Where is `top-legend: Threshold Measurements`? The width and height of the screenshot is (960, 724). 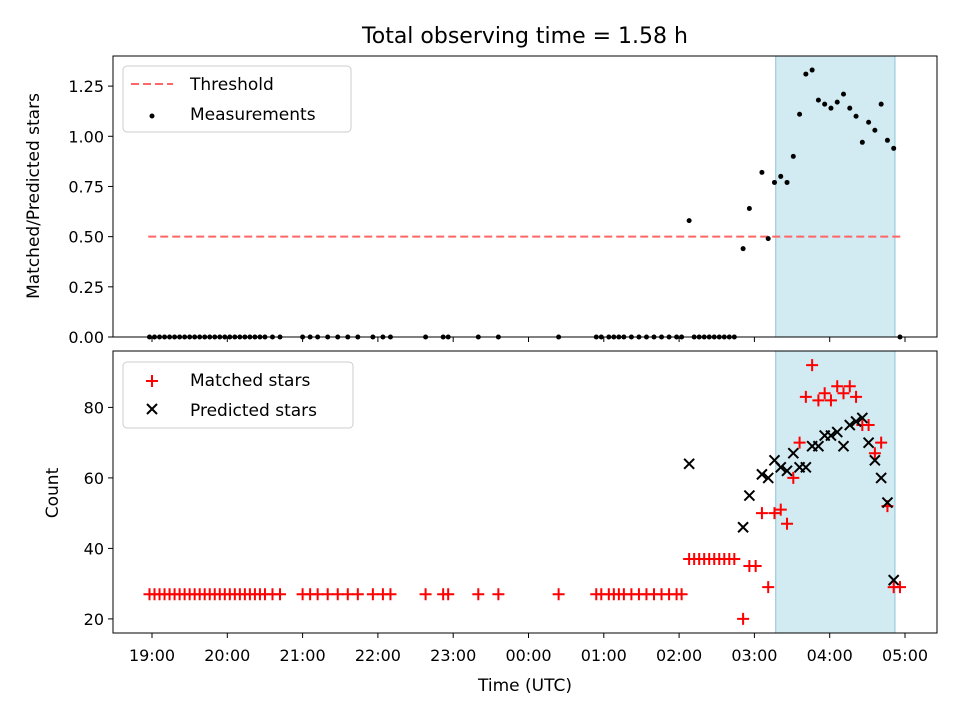 top-legend: Threshold Measurements is located at coordinates (237, 99).